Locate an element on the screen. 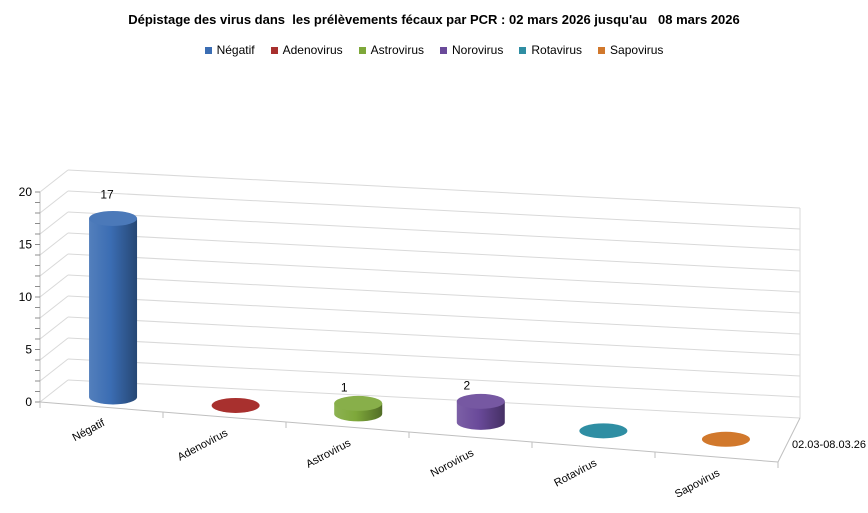 The height and width of the screenshot is (513, 868). y-tick-label: 10 is located at coordinates (26, 297).